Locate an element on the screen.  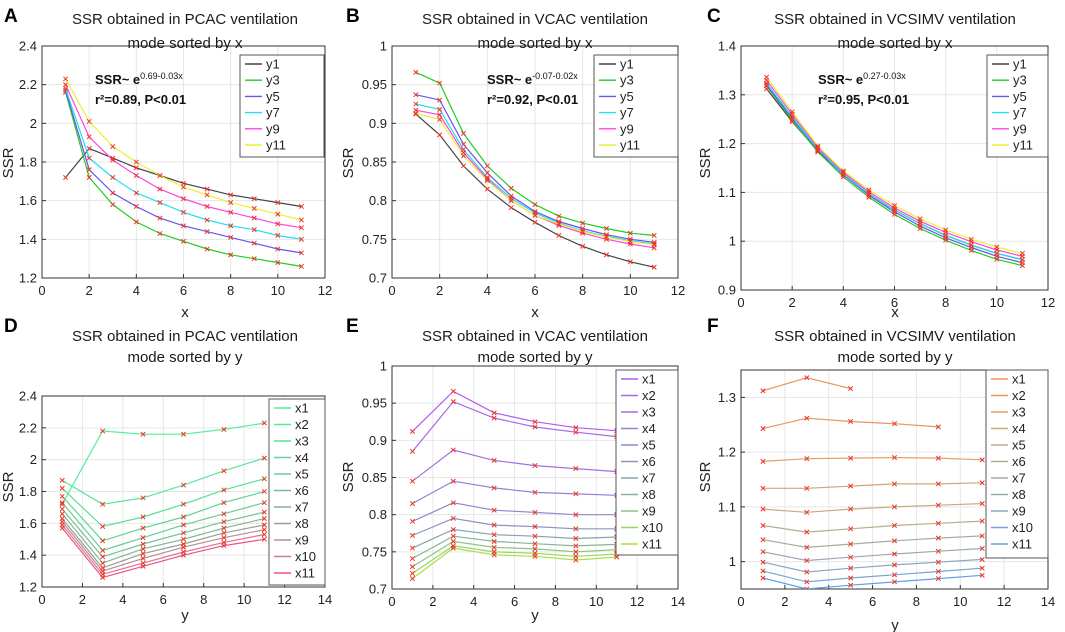
series-line-x7 is located at coordinates (872, 542).